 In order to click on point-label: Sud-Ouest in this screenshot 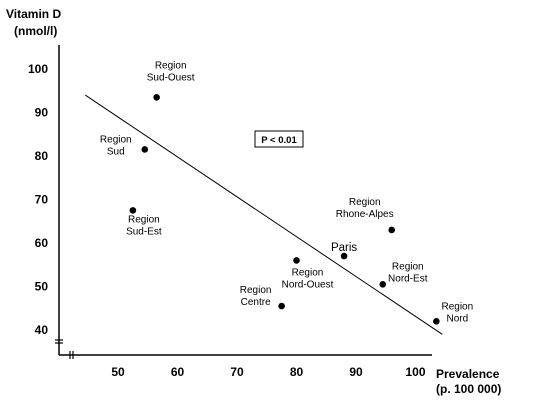, I will do `click(171, 77)`.